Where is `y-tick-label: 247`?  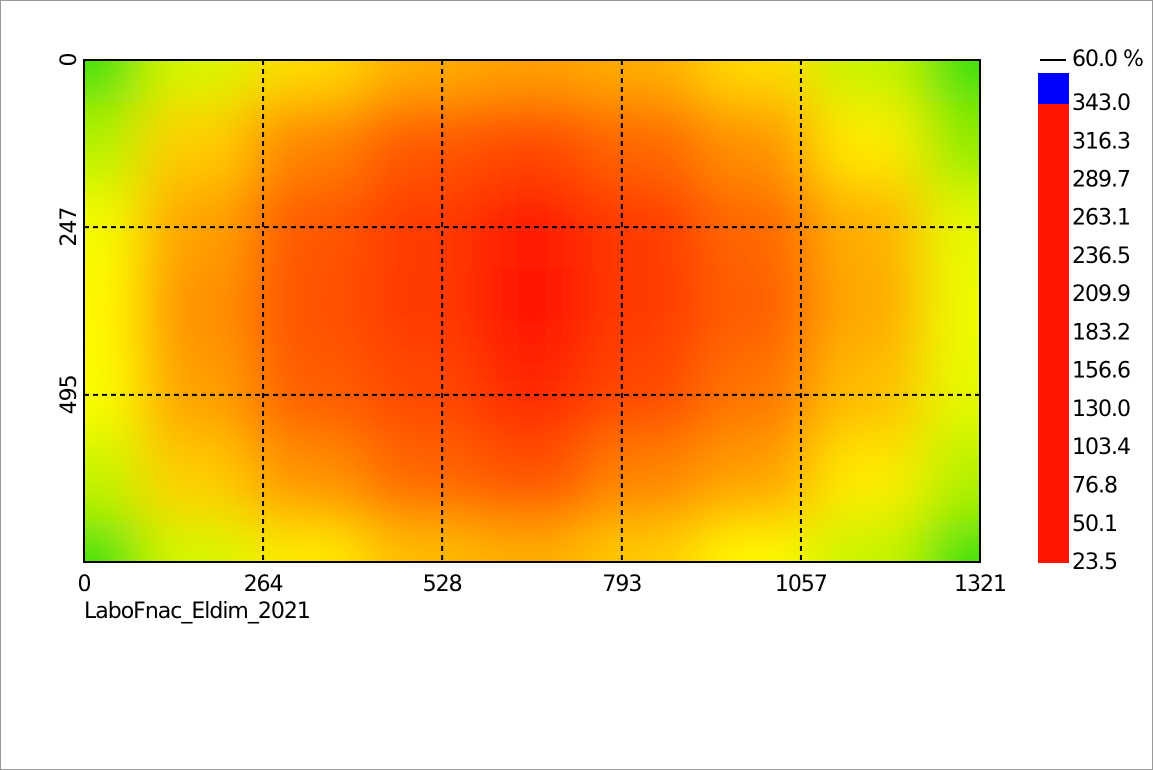 y-tick-label: 247 is located at coordinates (69, 227).